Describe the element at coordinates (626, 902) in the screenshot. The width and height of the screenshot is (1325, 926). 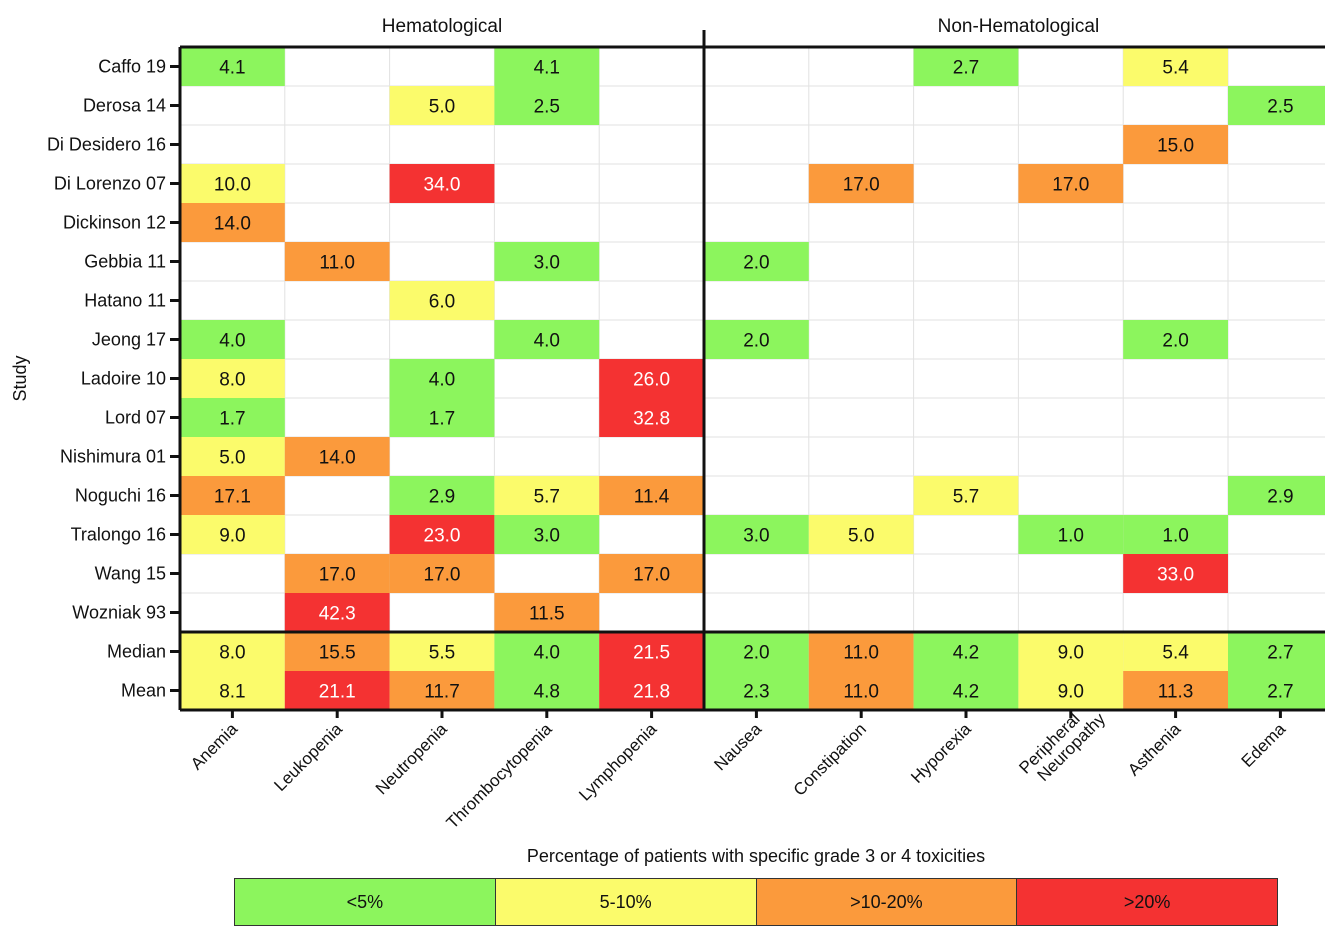
I see `legend-item-mid: 5-10%` at that location.